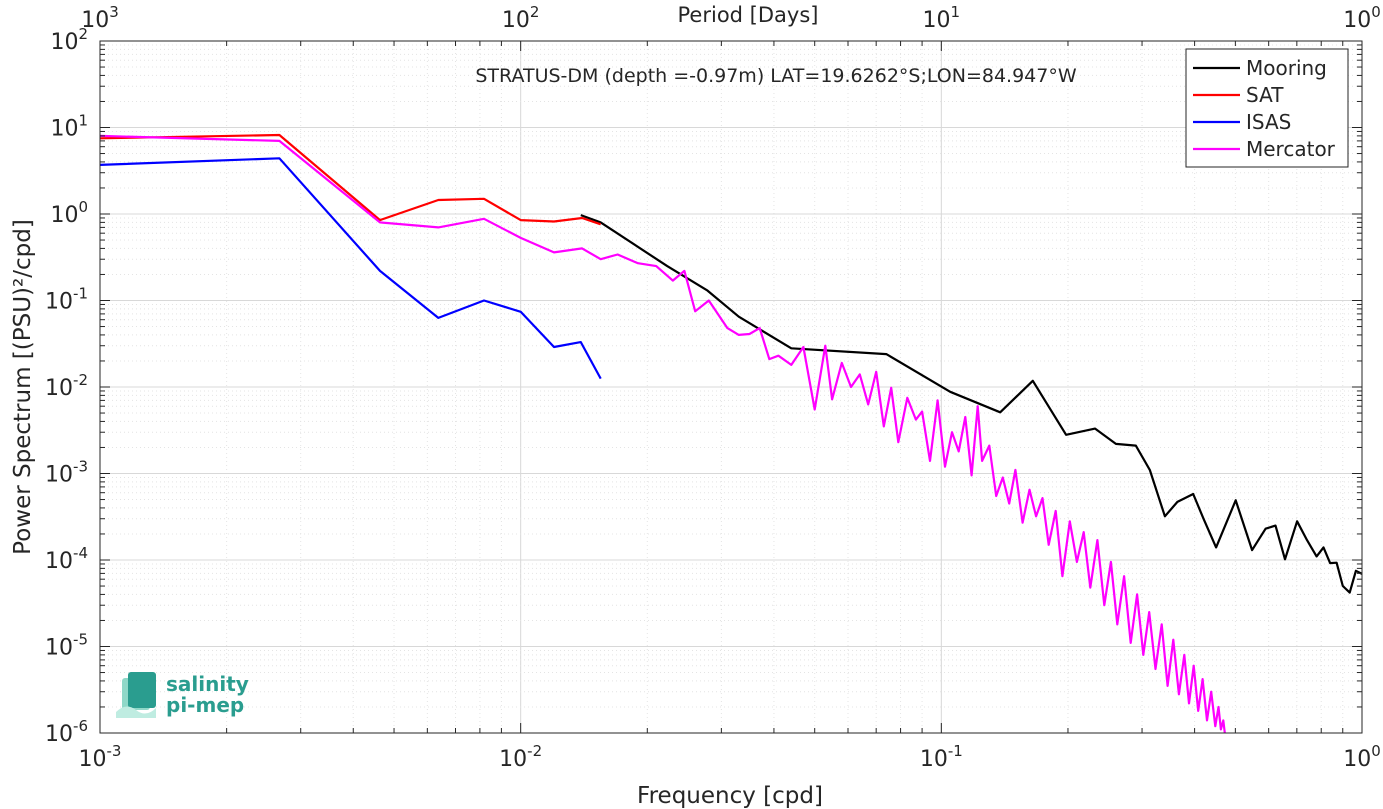 The height and width of the screenshot is (809, 1383). I want to click on logo-line-2: pi-mep, so click(205, 705).